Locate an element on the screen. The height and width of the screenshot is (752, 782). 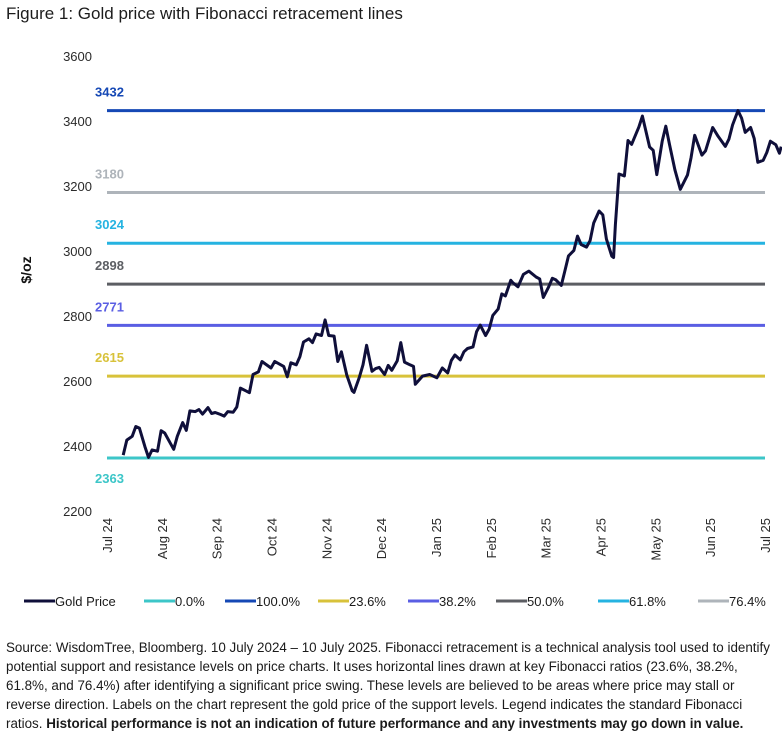
x-tick-label: Feb 25 is located at coordinates (491, 538).